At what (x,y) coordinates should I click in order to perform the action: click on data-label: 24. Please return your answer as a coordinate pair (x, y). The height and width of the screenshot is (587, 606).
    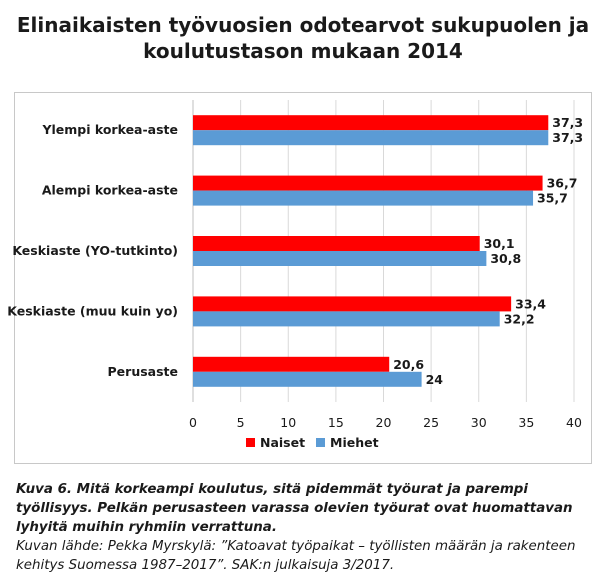
    Looking at the image, I should click on (435, 379).